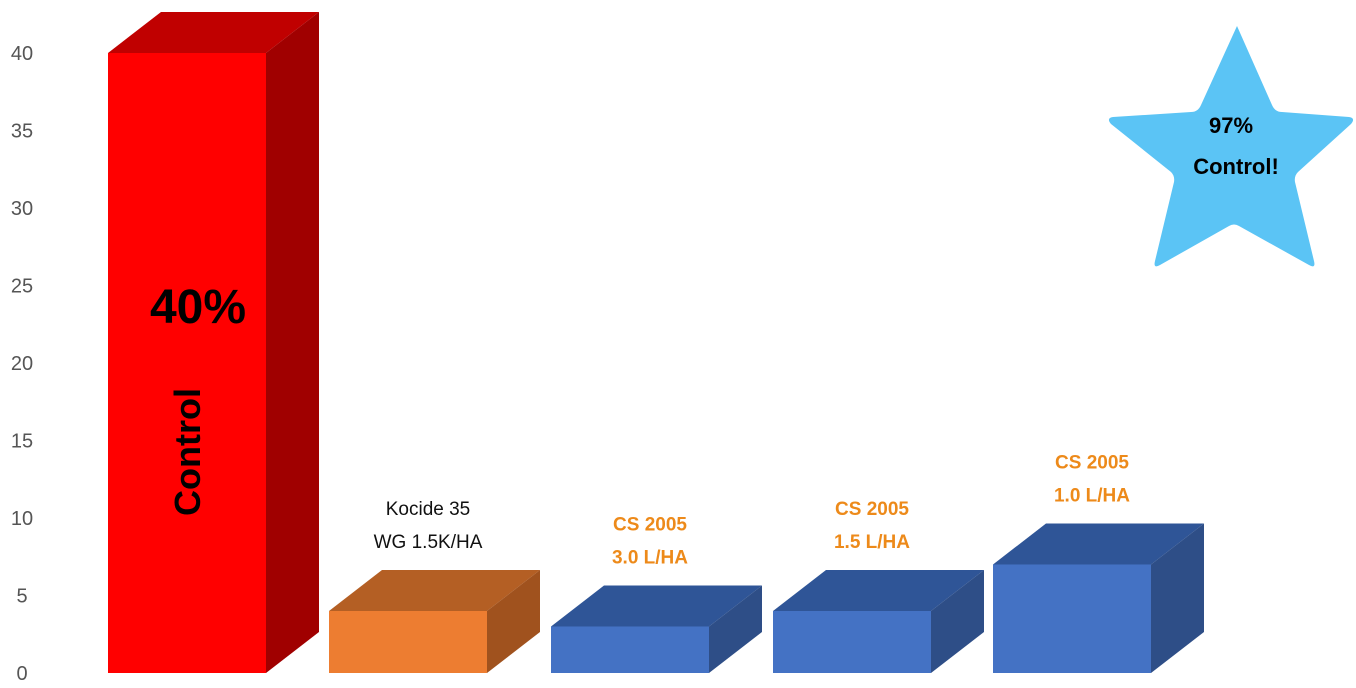 The image size is (1356, 688). Describe the element at coordinates (22, 54) in the screenshot. I see `y-tick-label: 40` at that location.